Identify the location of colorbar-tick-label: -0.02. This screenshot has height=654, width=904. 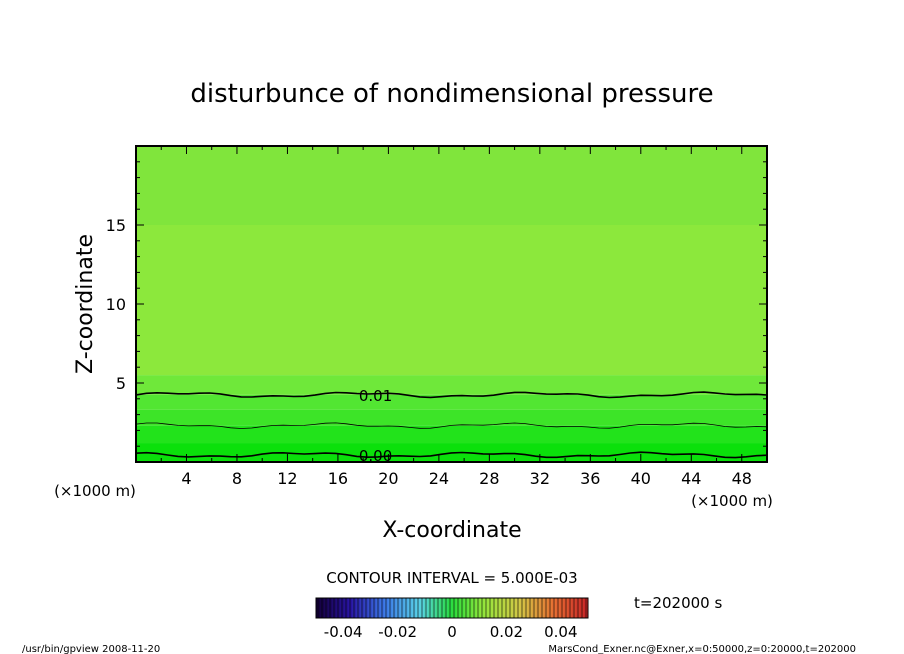
(397, 632).